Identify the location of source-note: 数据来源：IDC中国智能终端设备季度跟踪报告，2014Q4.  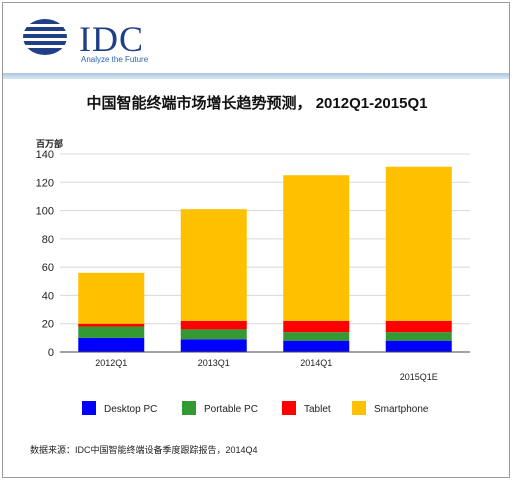
(144, 450).